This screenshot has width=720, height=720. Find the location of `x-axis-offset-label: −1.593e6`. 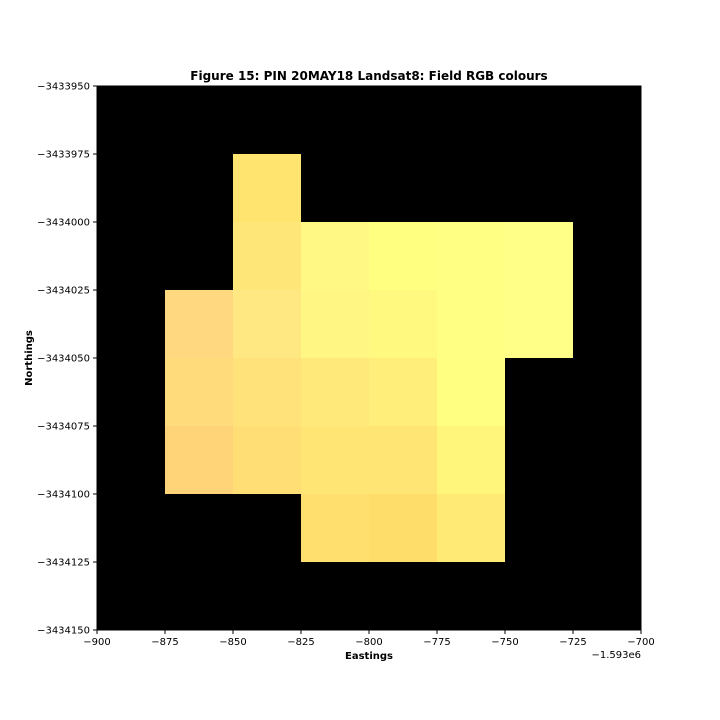

x-axis-offset-label: −1.593e6 is located at coordinates (616, 655).